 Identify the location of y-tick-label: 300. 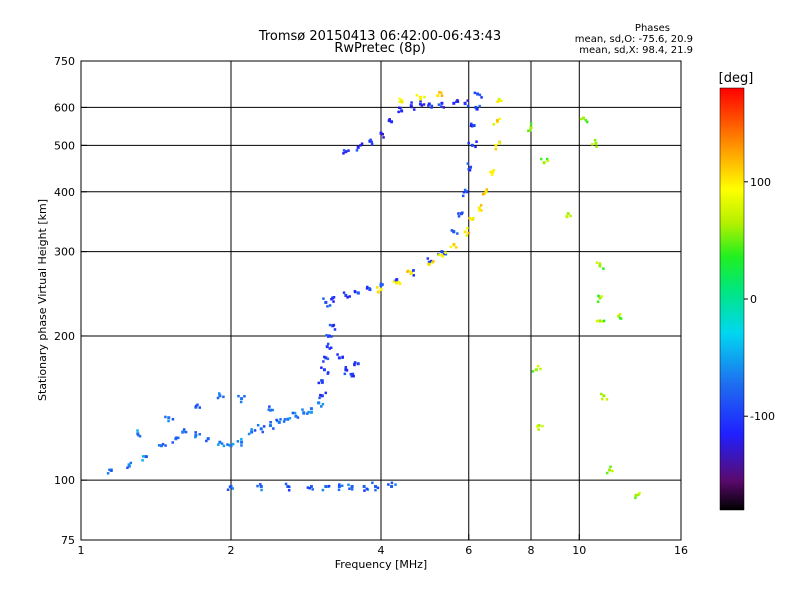
(64, 252).